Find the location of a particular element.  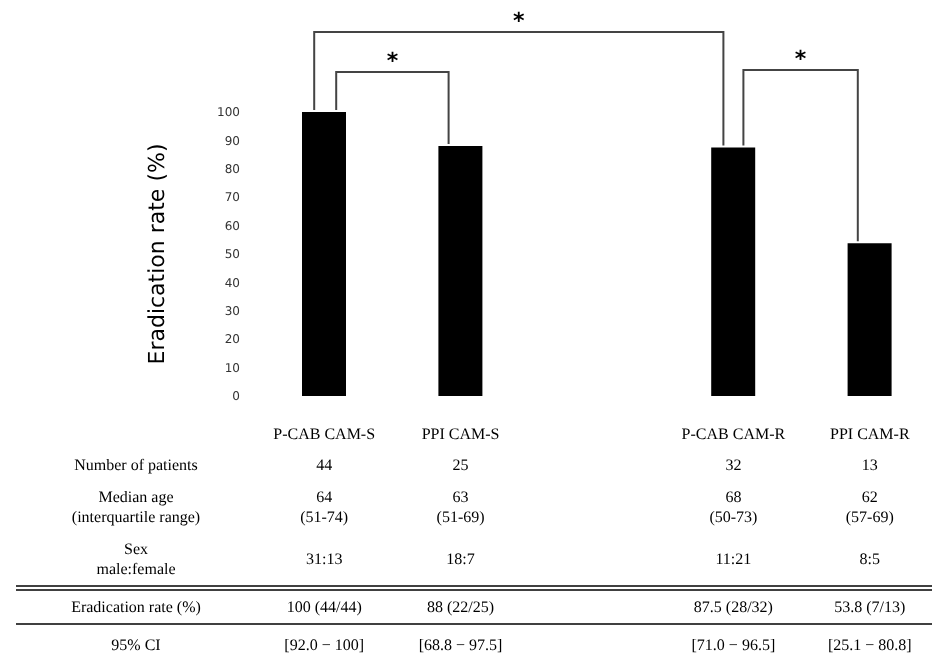

text: [71.0 − 96.5] is located at coordinates (733, 645).